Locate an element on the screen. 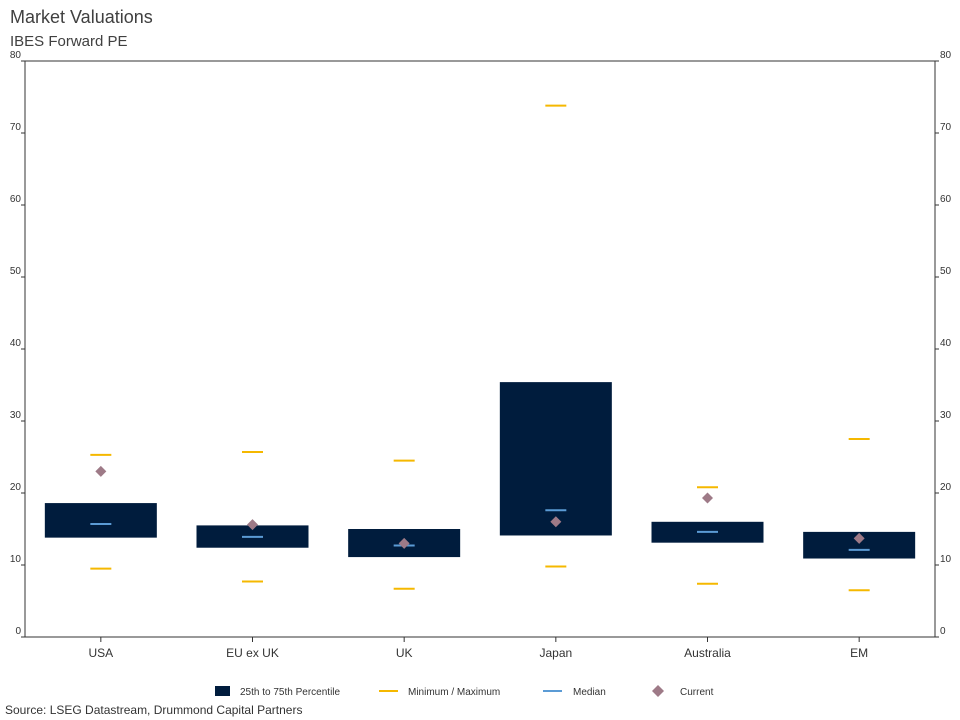 This screenshot has width=960, height=720. chart-title: Market Valuations is located at coordinates (81, 17).